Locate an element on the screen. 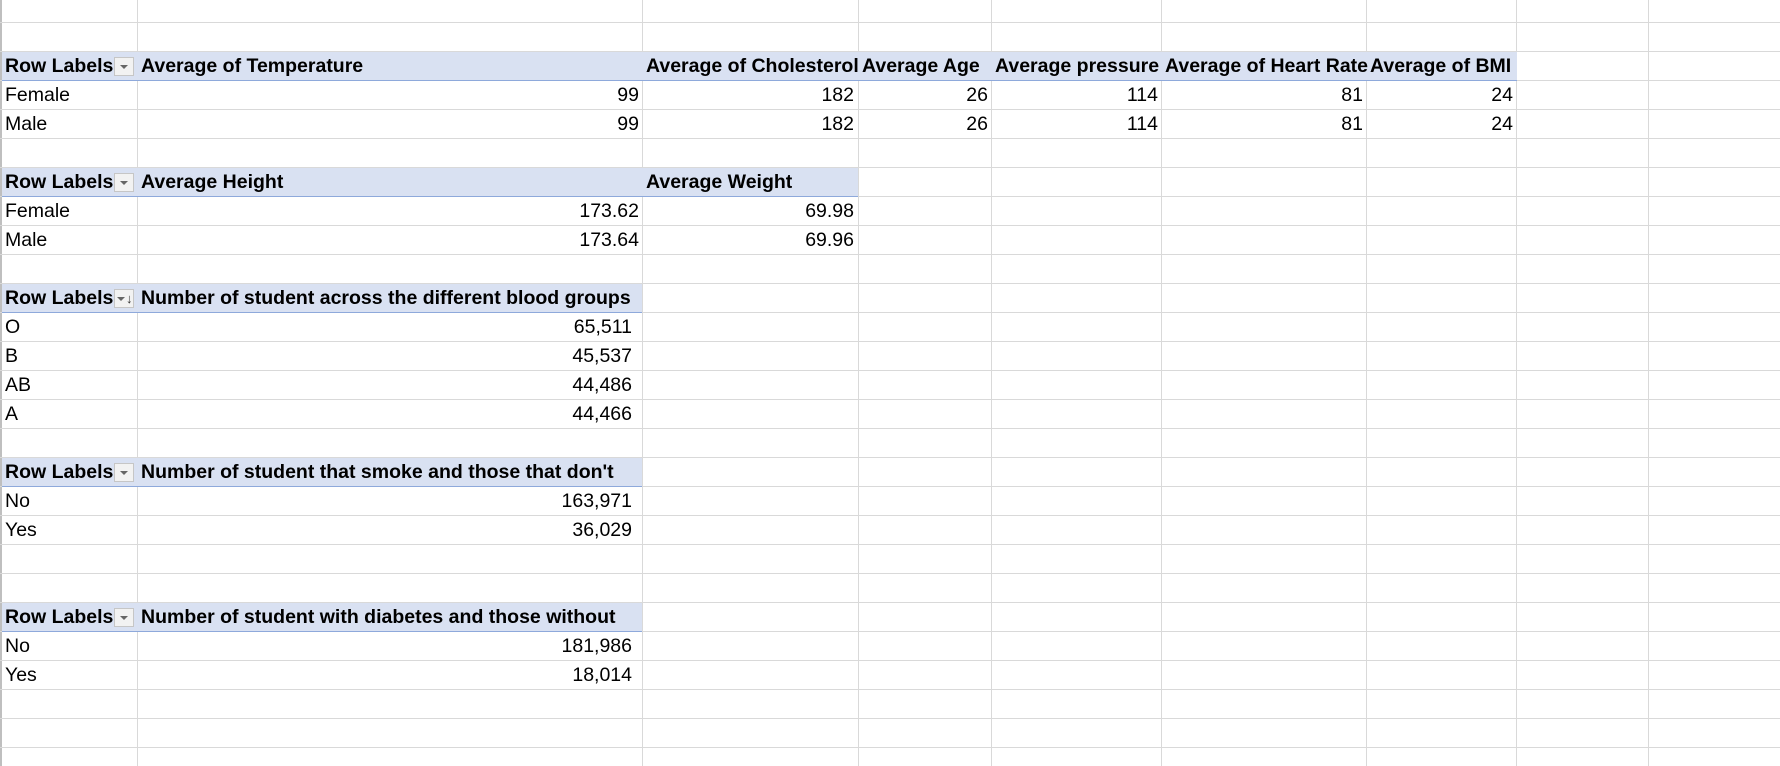  cell-count: 65,511 is located at coordinates (602, 327).